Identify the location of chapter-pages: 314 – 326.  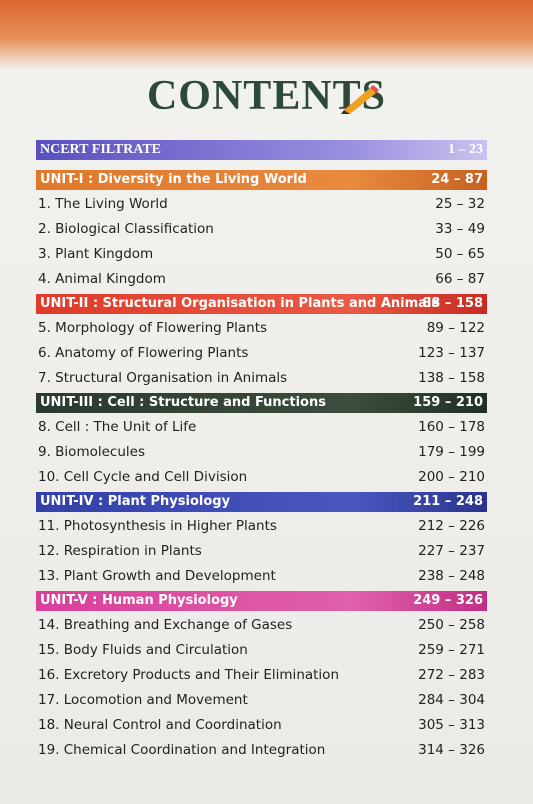
(451, 750).